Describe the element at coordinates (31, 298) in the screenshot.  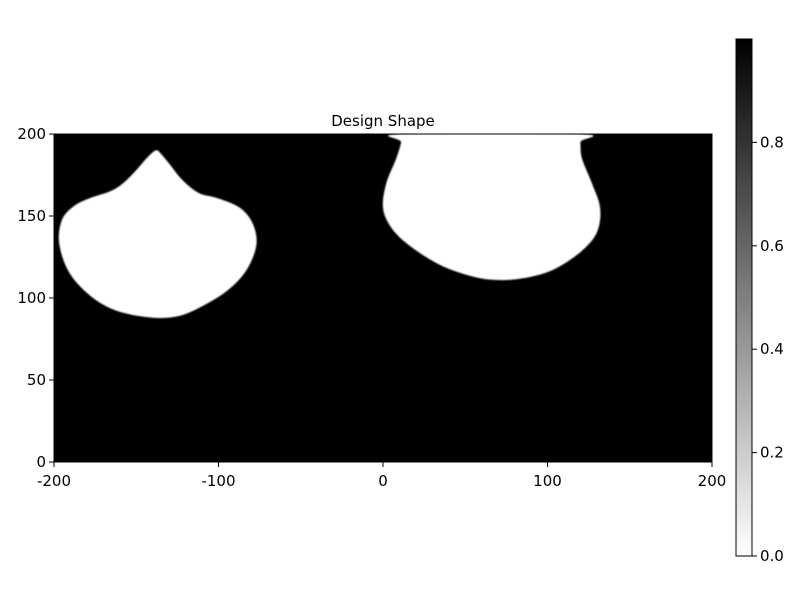
I see `y-tick-label: 100` at that location.